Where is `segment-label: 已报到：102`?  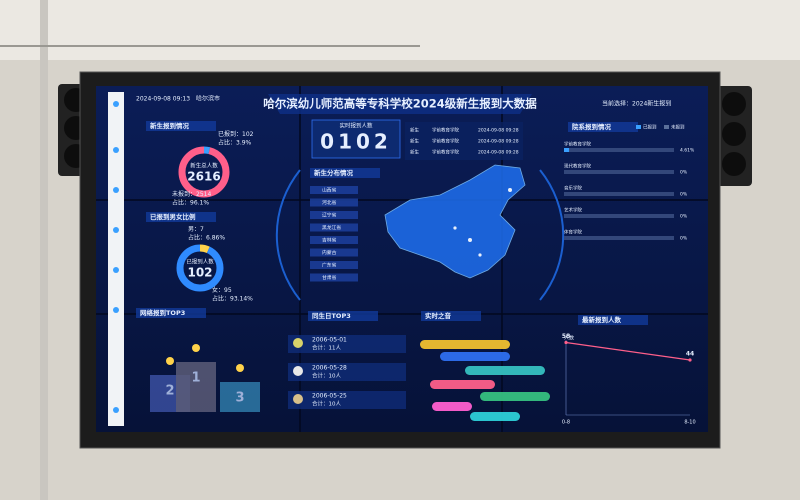 segment-label: 已报到：102 is located at coordinates (236, 134).